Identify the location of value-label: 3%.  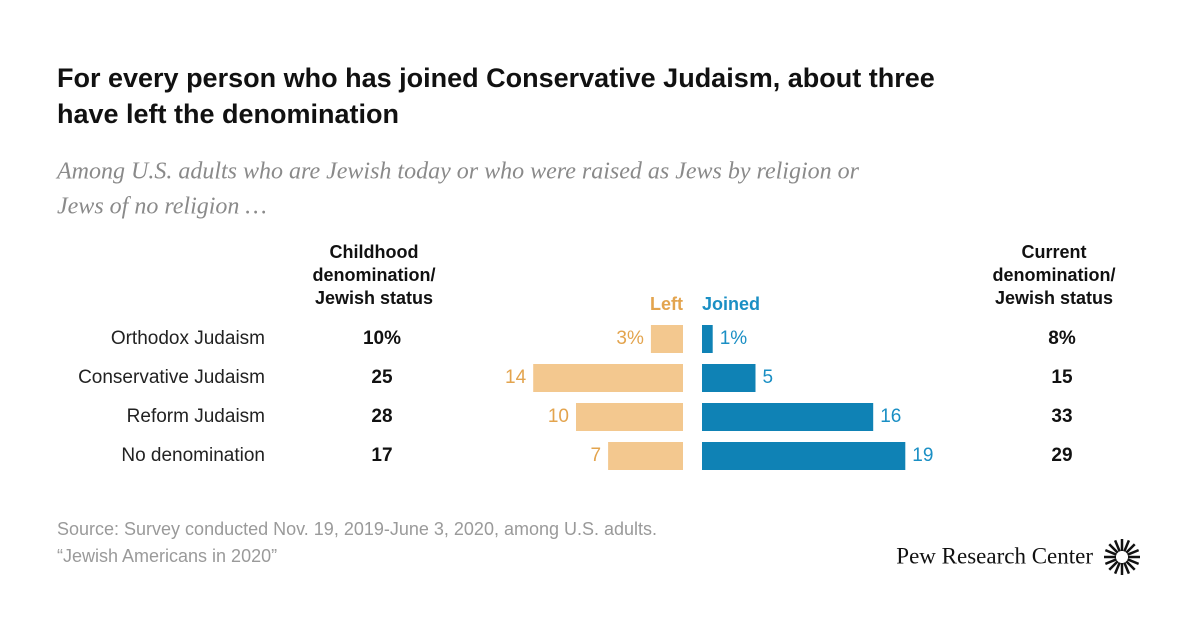
(630, 338).